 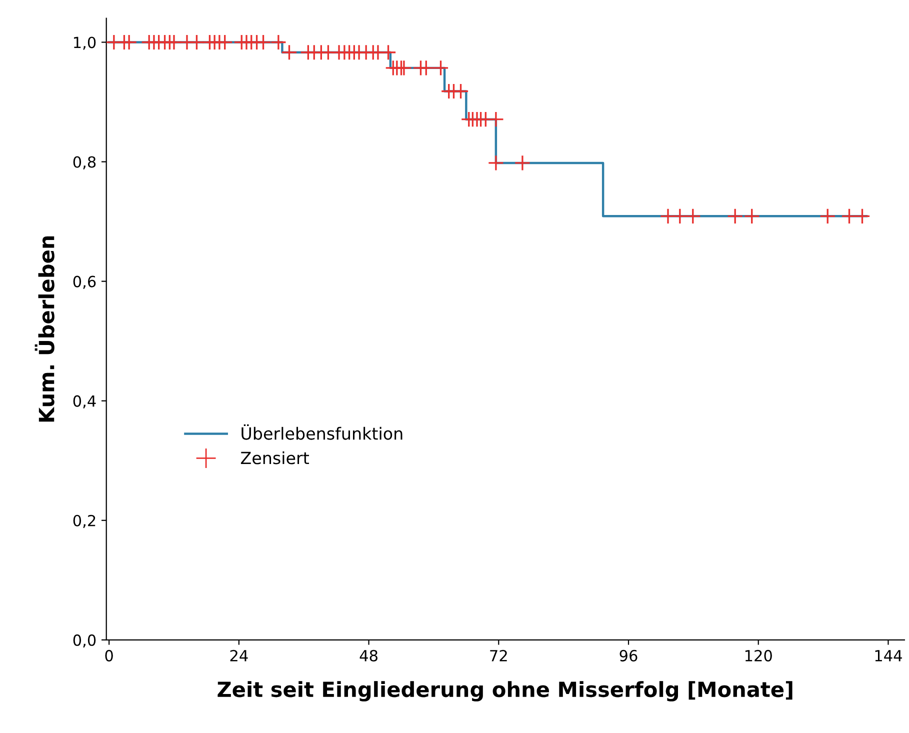 What do you see at coordinates (84, 401) in the screenshot?
I see `y-tick-label: 0,4` at bounding box center [84, 401].